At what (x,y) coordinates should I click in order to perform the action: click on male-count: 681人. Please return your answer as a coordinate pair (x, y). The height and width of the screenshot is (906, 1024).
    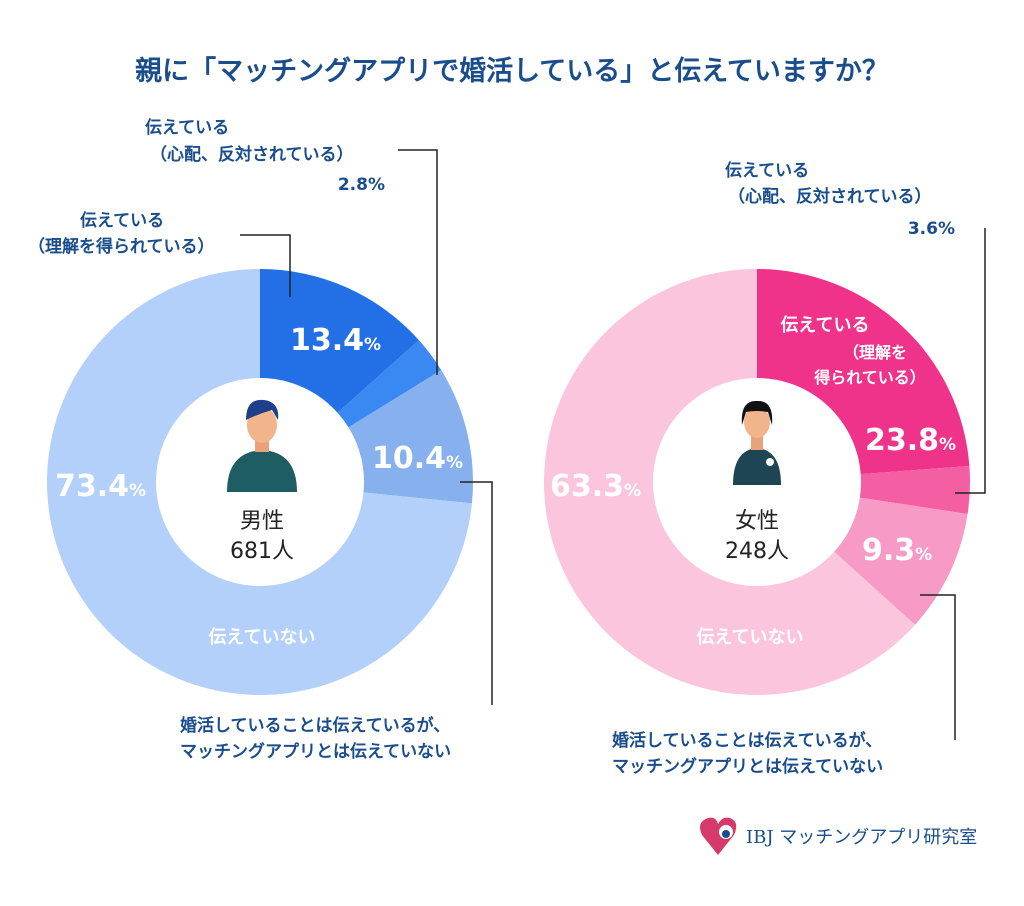
    Looking at the image, I should click on (262, 551).